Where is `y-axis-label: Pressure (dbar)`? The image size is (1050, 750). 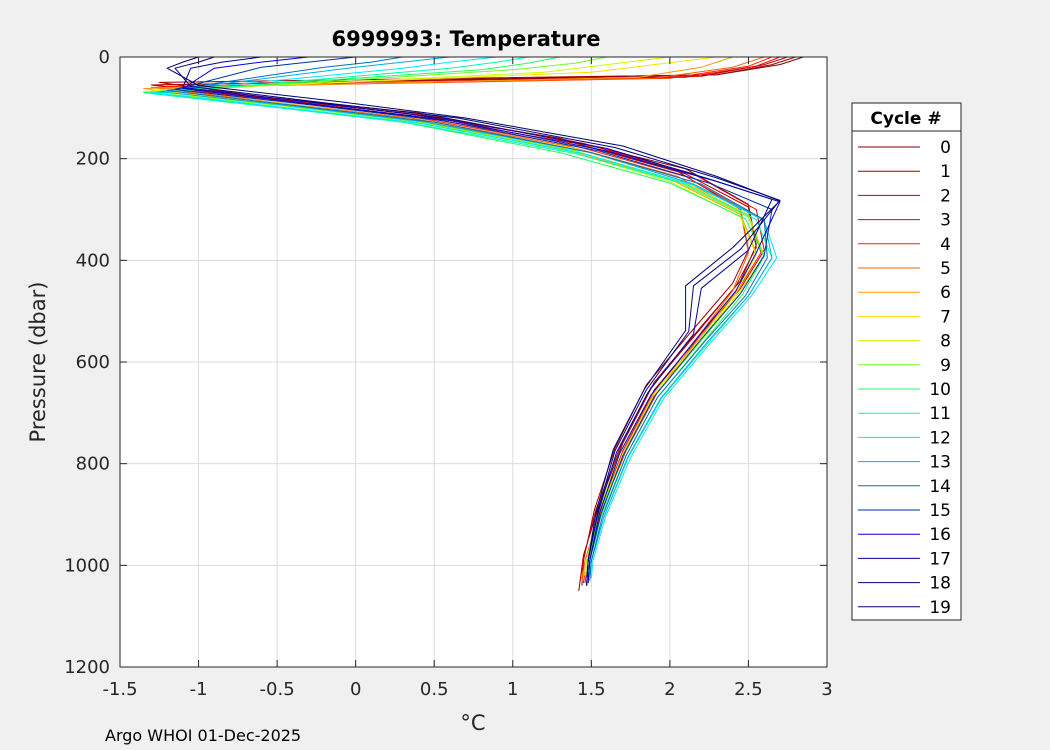 y-axis-label: Pressure (dbar) is located at coordinates (38, 362).